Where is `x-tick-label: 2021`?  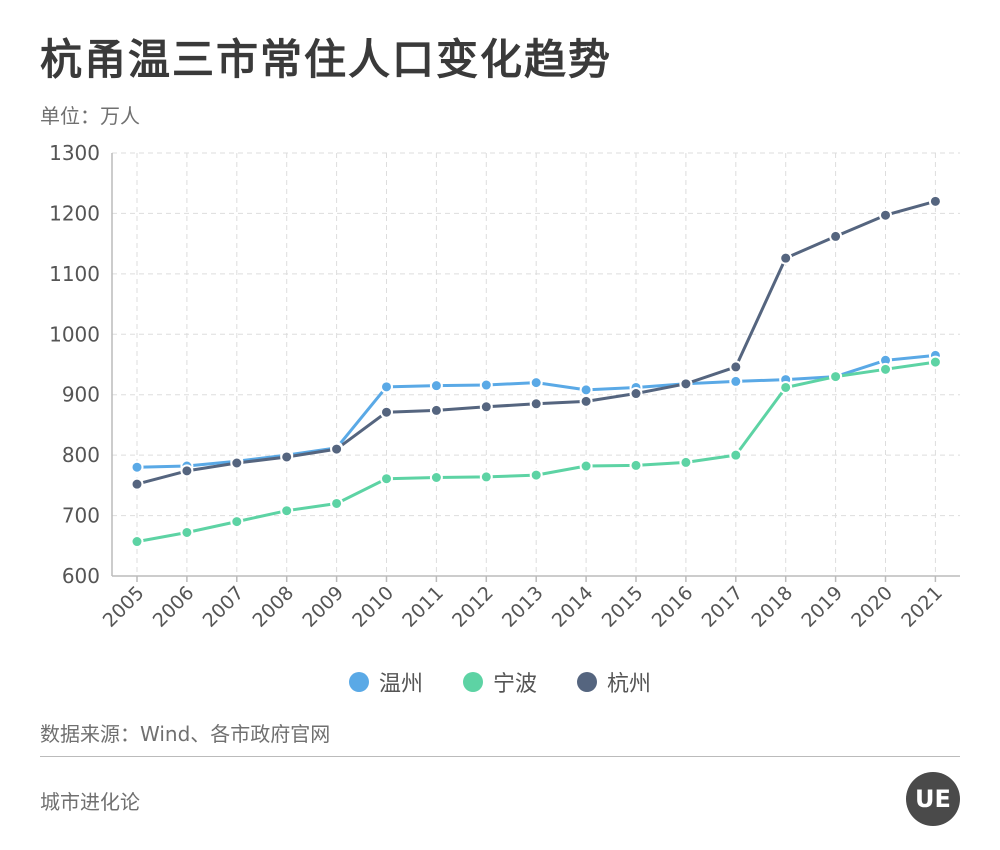 x-tick-label: 2021 is located at coordinates (922, 607).